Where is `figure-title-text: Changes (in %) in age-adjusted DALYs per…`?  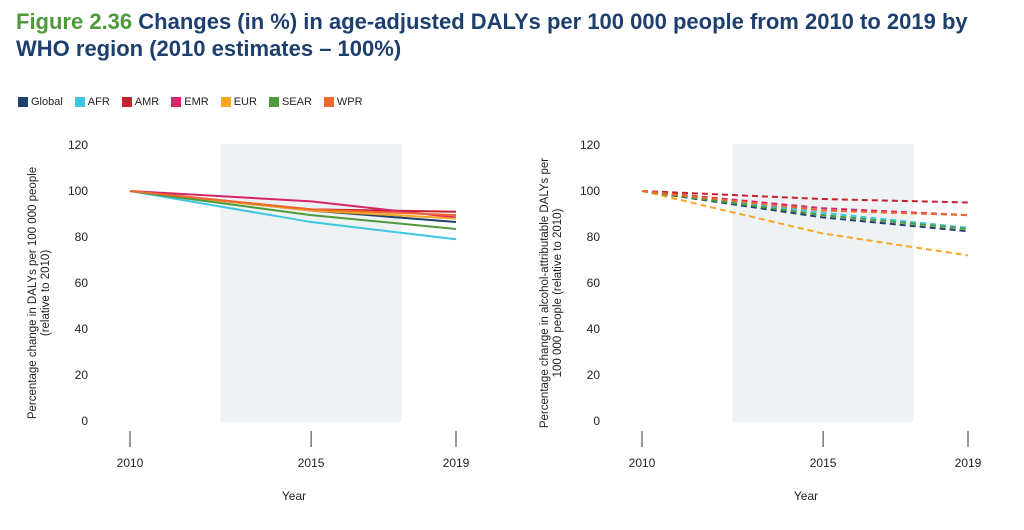 figure-title-text: Changes (in %) in age-adjusted DALYs per… is located at coordinates (492, 35).